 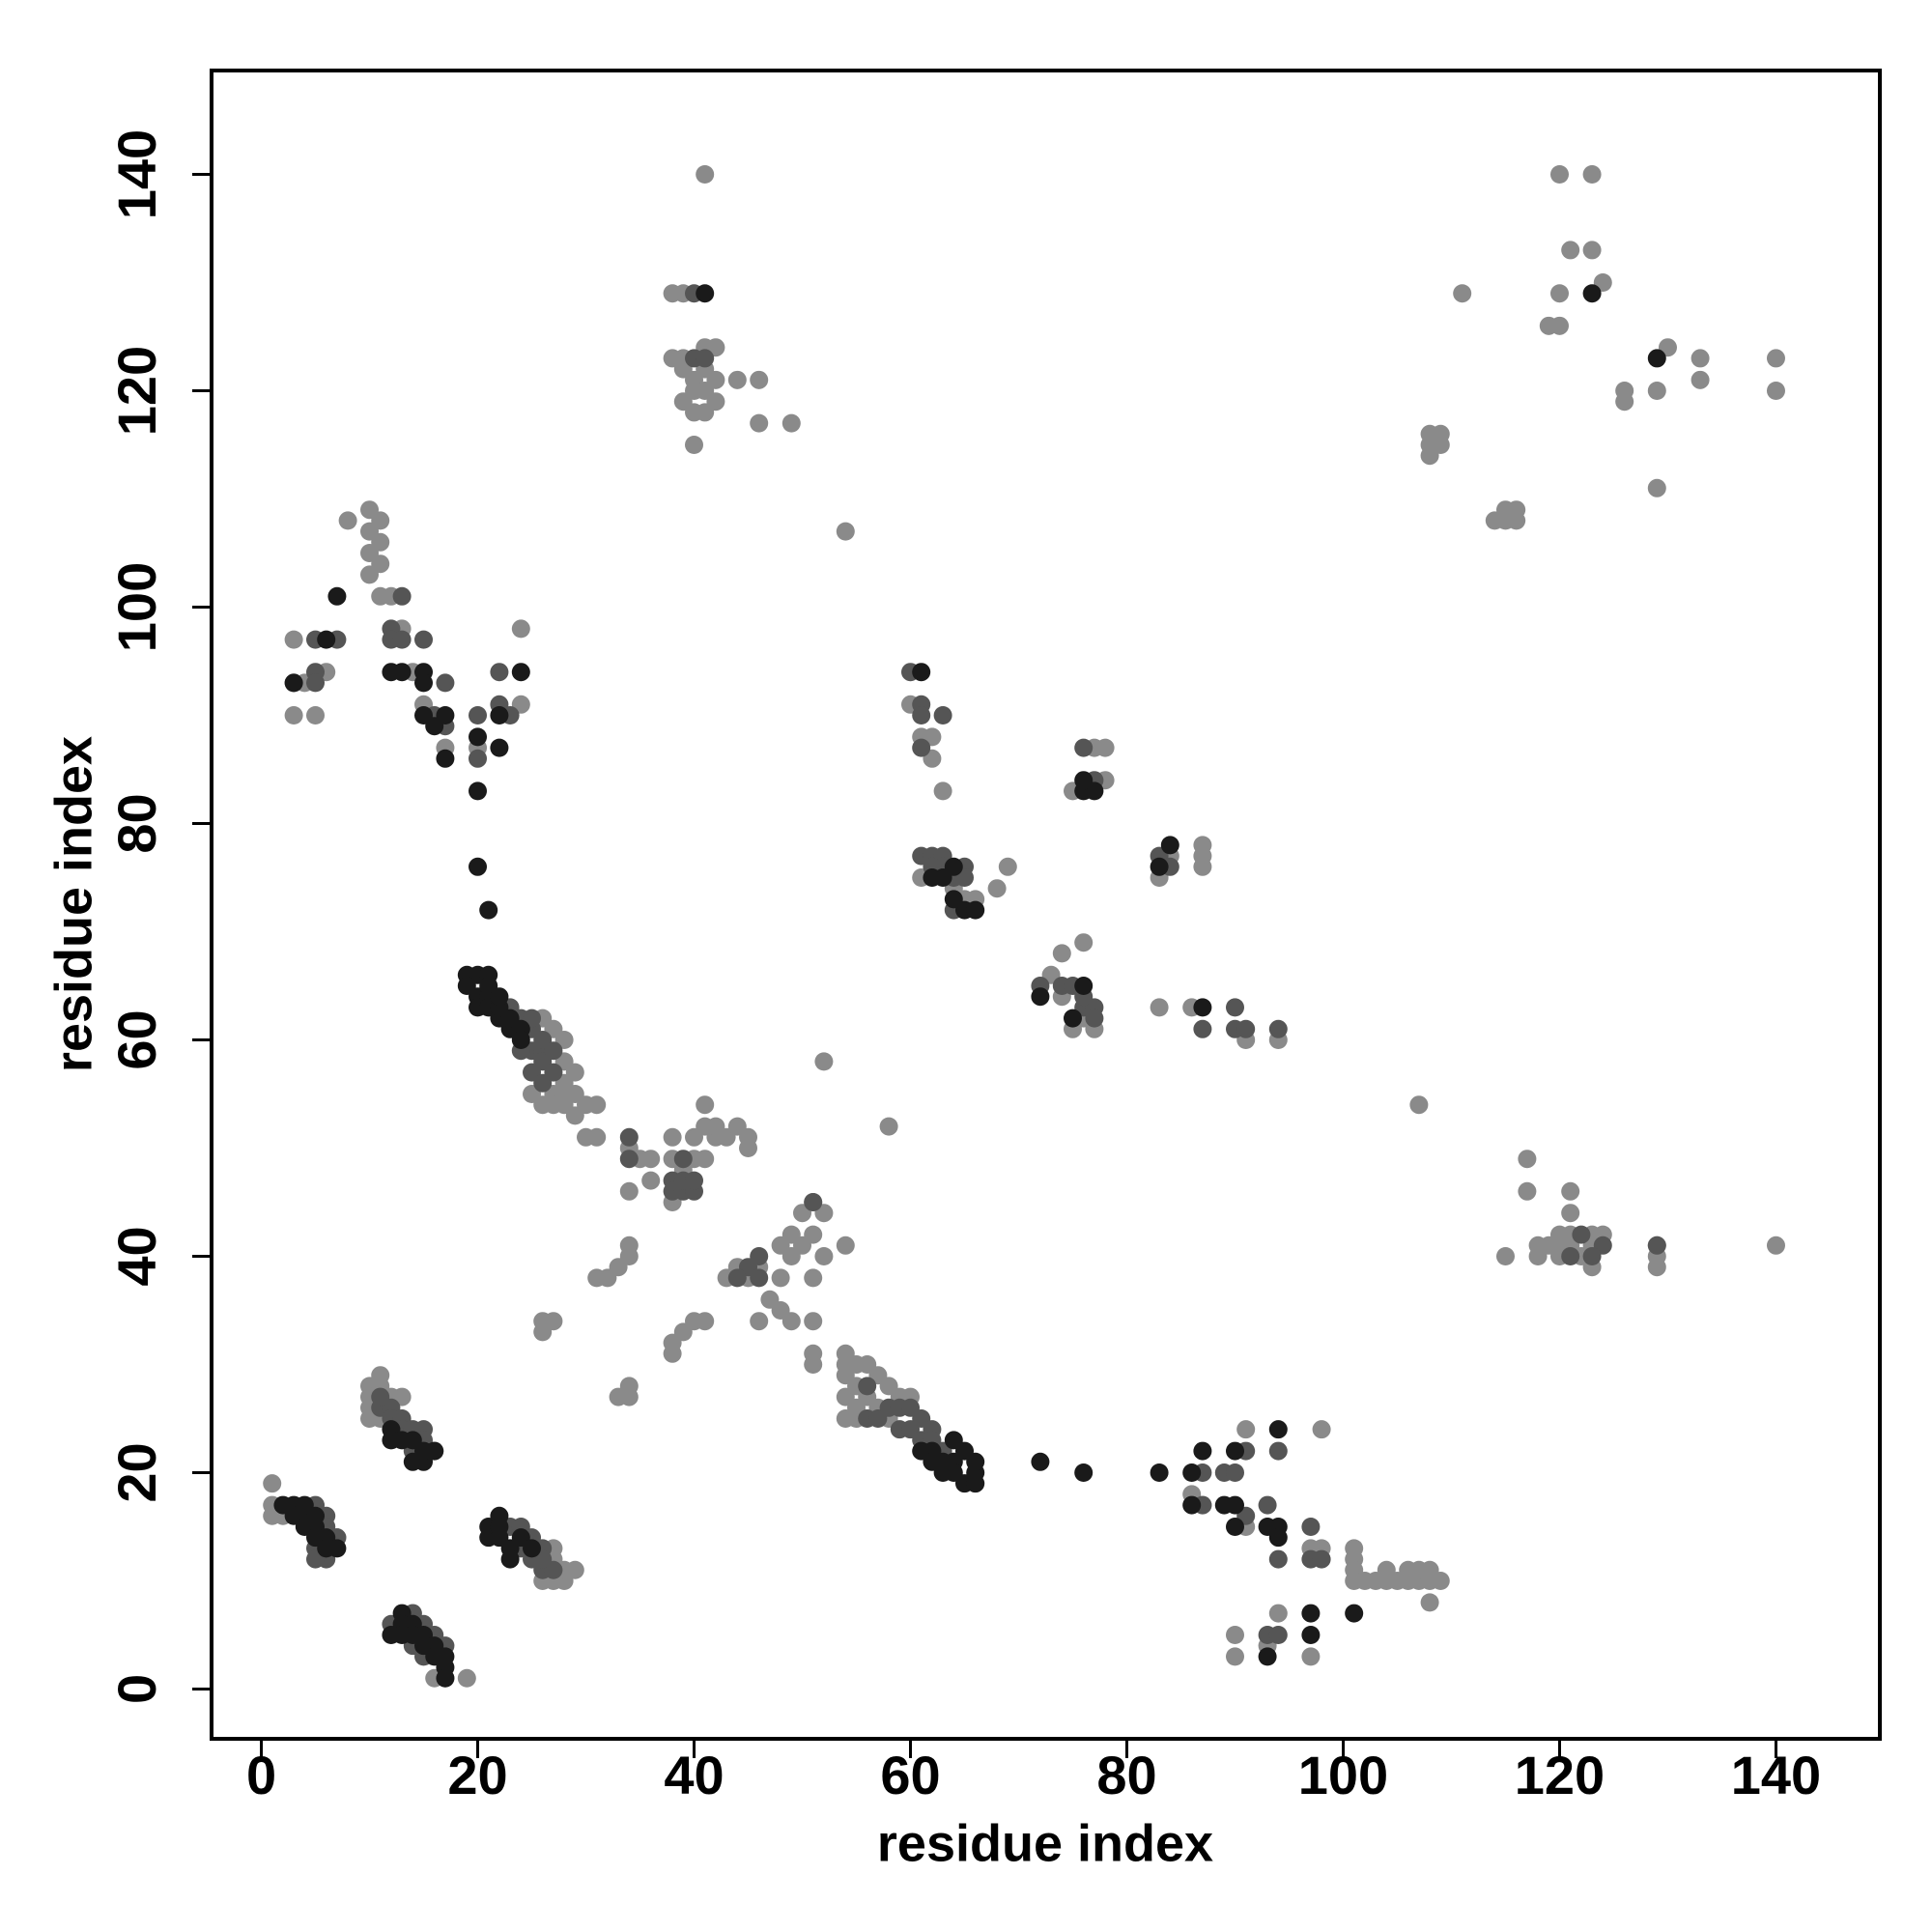 What do you see at coordinates (1560, 1775) in the screenshot?
I see `x-tick-label: 120` at bounding box center [1560, 1775].